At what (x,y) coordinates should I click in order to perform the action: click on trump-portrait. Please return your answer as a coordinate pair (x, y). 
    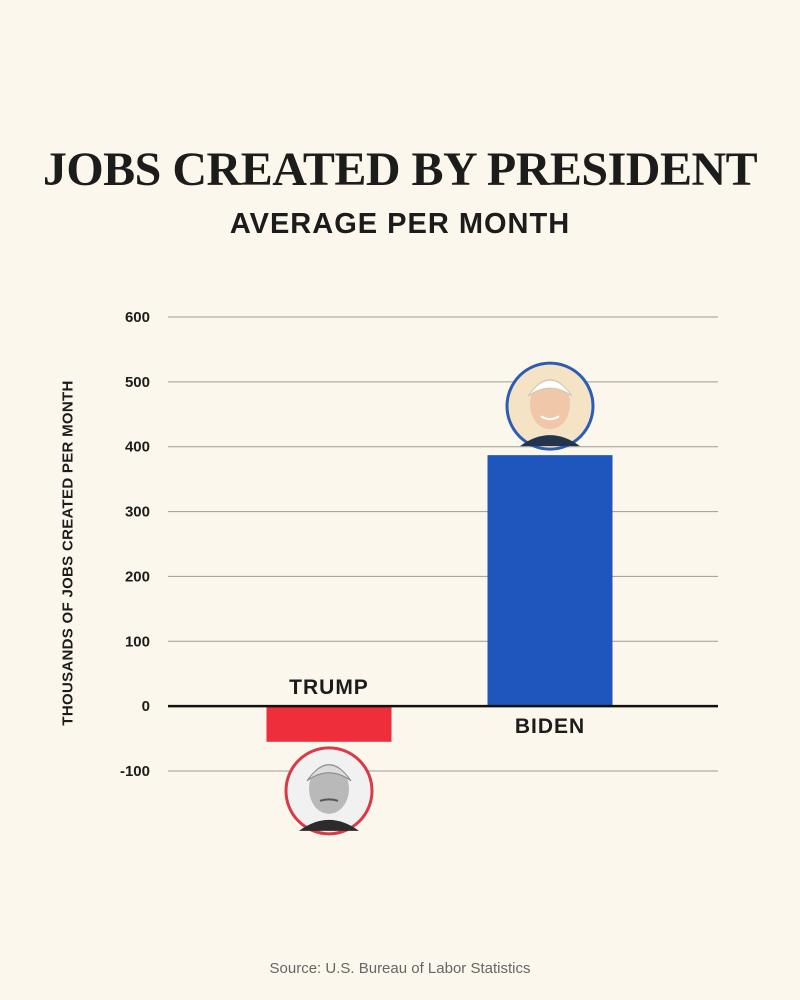
    Looking at the image, I should click on (329, 791).